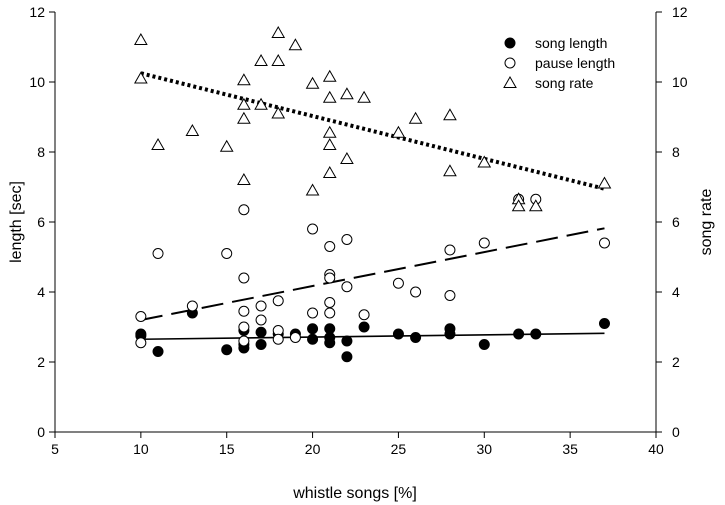  I want to click on left-axis-ticks: 0 2 4 6 8 10 12, so click(42, 222).